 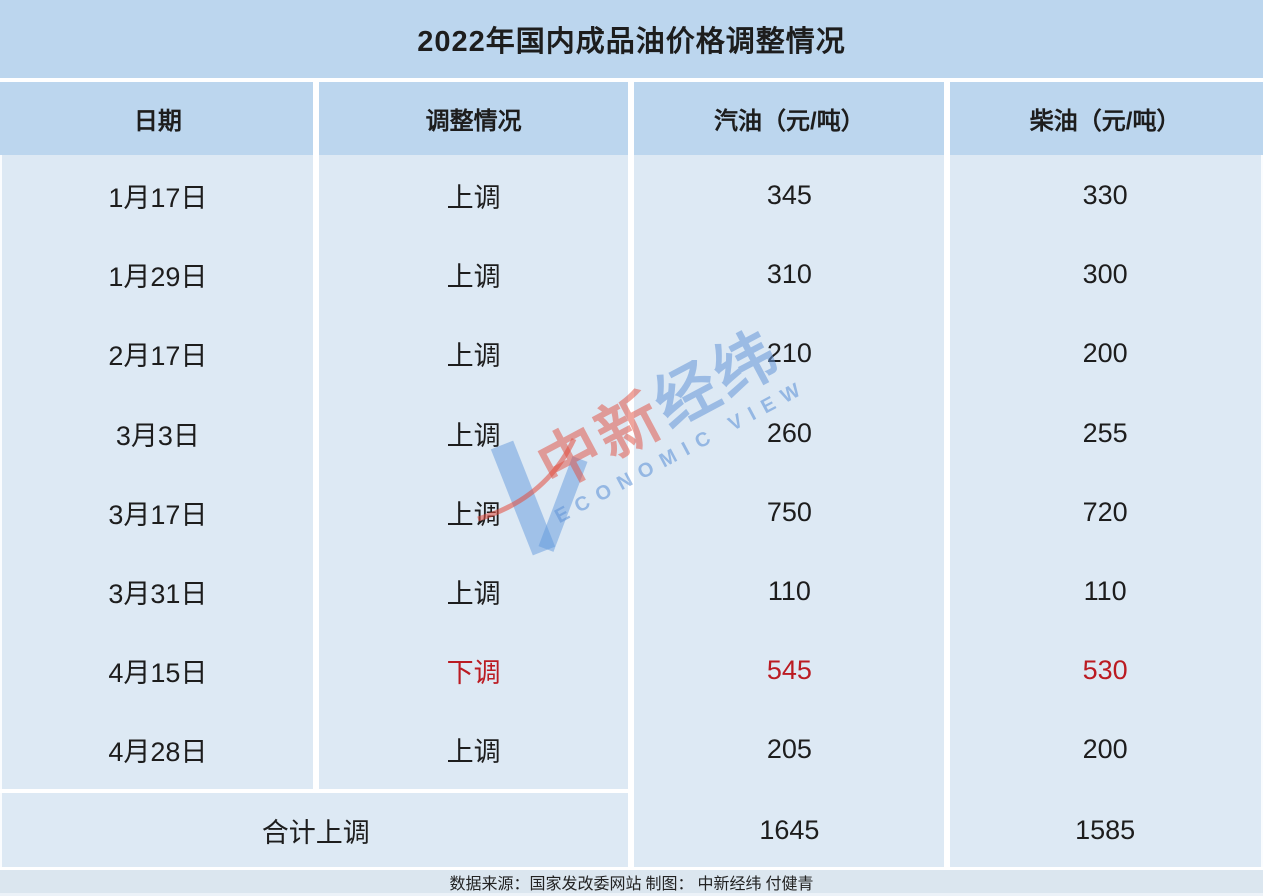 What do you see at coordinates (157, 121) in the screenshot?
I see `header-date: 日期` at bounding box center [157, 121].